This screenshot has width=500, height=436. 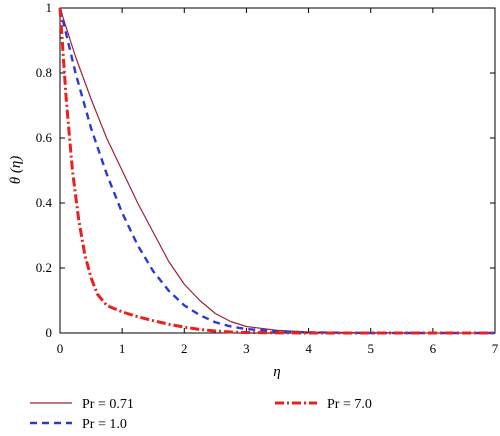 What do you see at coordinates (201, 414) in the screenshot?
I see `legend: Pr = 0.71 Pr = 1.0 Pr = 7.0` at bounding box center [201, 414].